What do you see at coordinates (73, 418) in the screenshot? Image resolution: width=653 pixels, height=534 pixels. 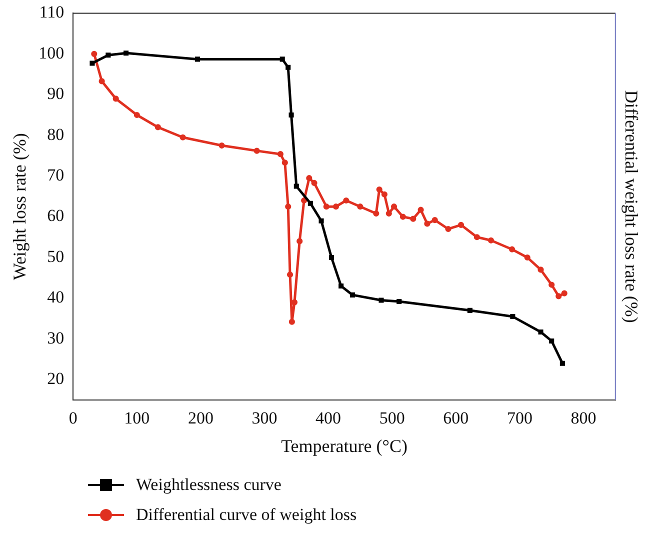 I see `x-tick-label: 0` at bounding box center [73, 418].